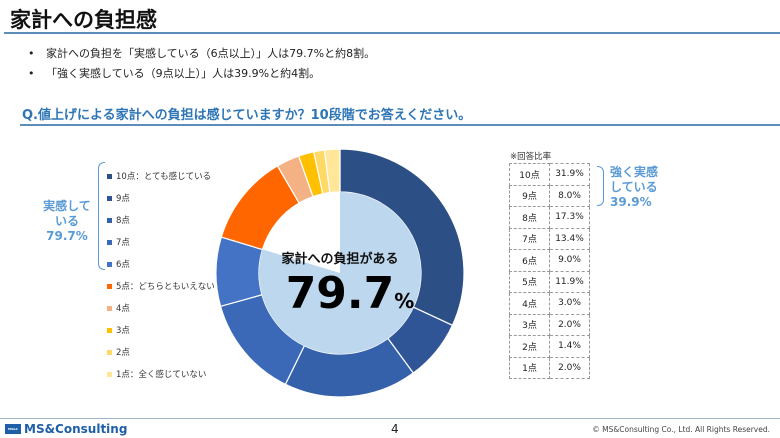 The image size is (780, 438). I want to click on ratio-cell: 1.4%, so click(569, 346).